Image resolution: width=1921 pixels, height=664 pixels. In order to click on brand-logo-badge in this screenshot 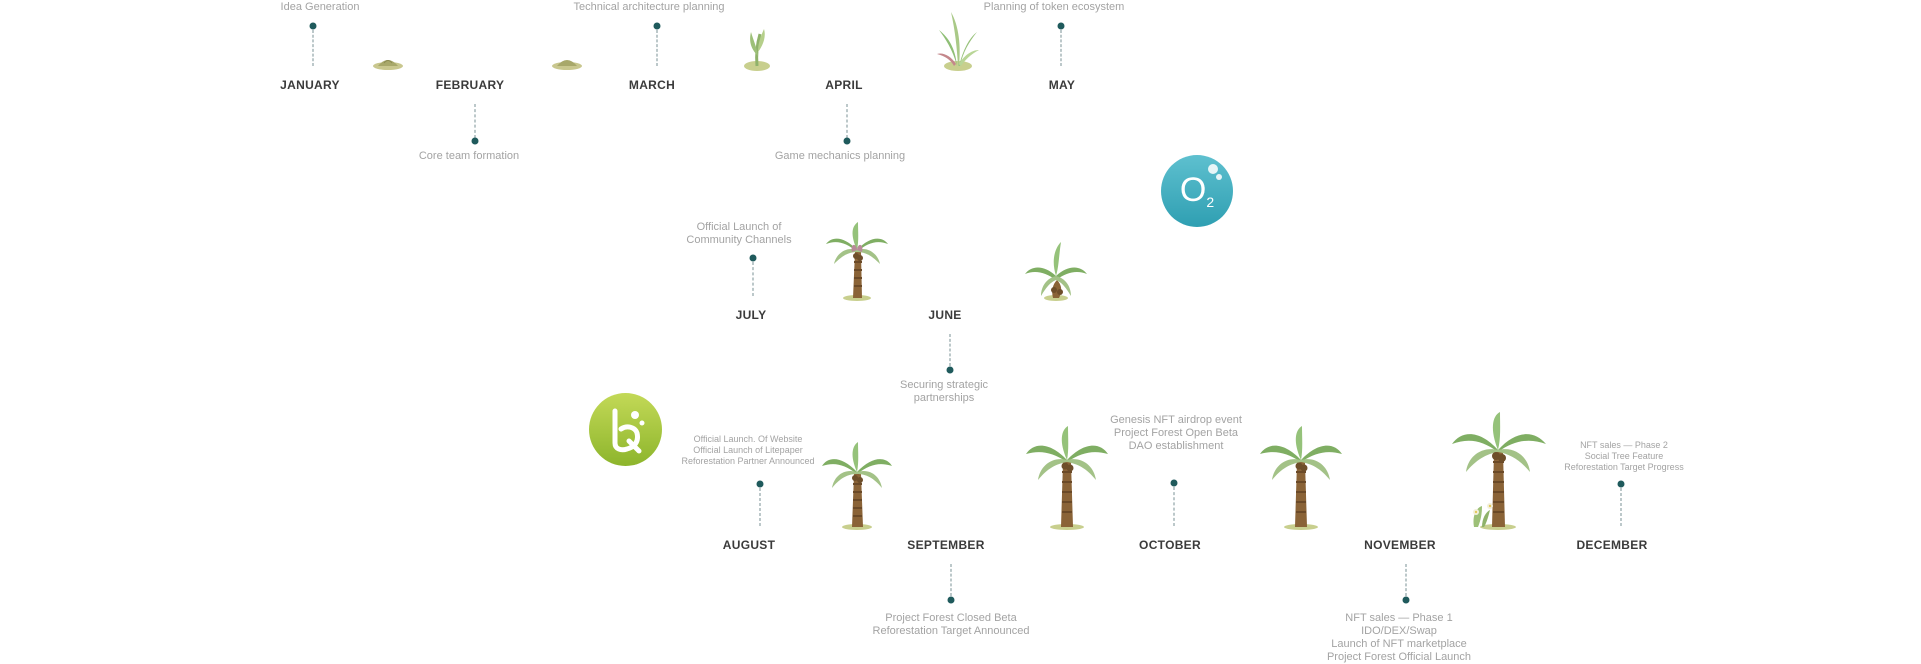, I will do `click(625, 429)`.